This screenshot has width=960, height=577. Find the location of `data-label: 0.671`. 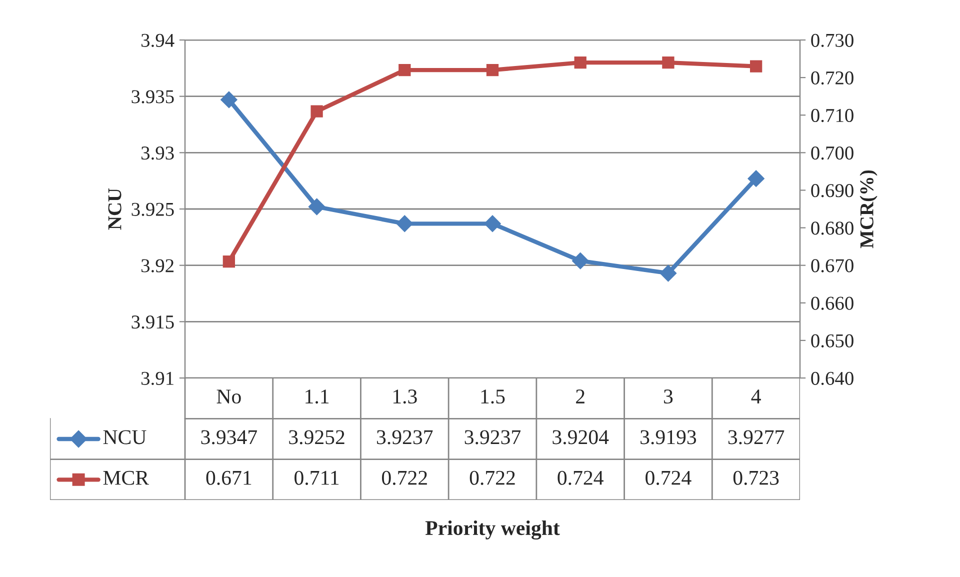

data-label: 0.671 is located at coordinates (229, 477).